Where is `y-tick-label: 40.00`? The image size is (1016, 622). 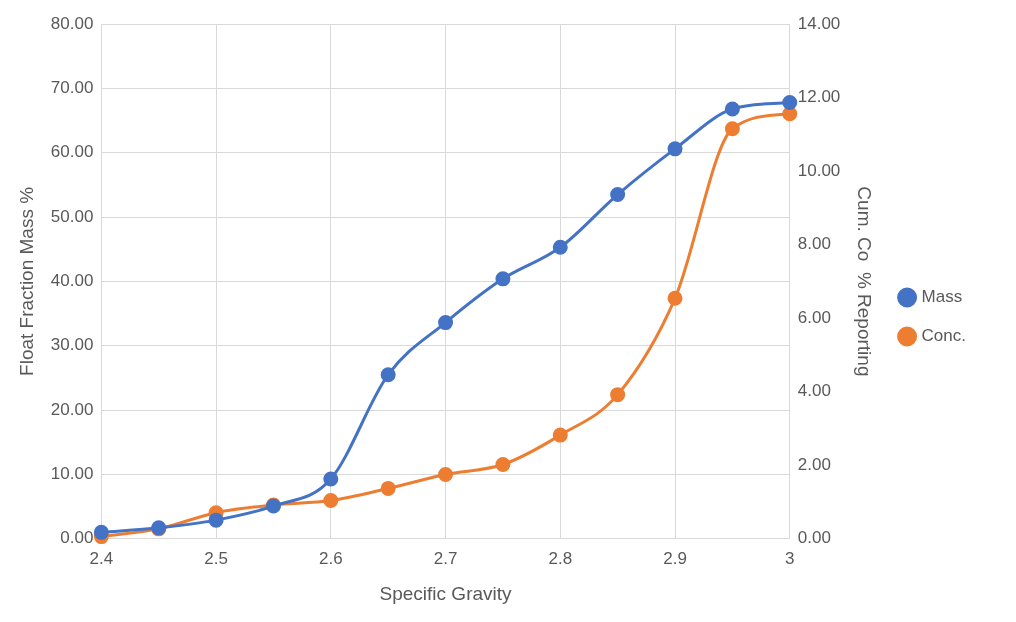
y-tick-label: 40.00 is located at coordinates (72, 281).